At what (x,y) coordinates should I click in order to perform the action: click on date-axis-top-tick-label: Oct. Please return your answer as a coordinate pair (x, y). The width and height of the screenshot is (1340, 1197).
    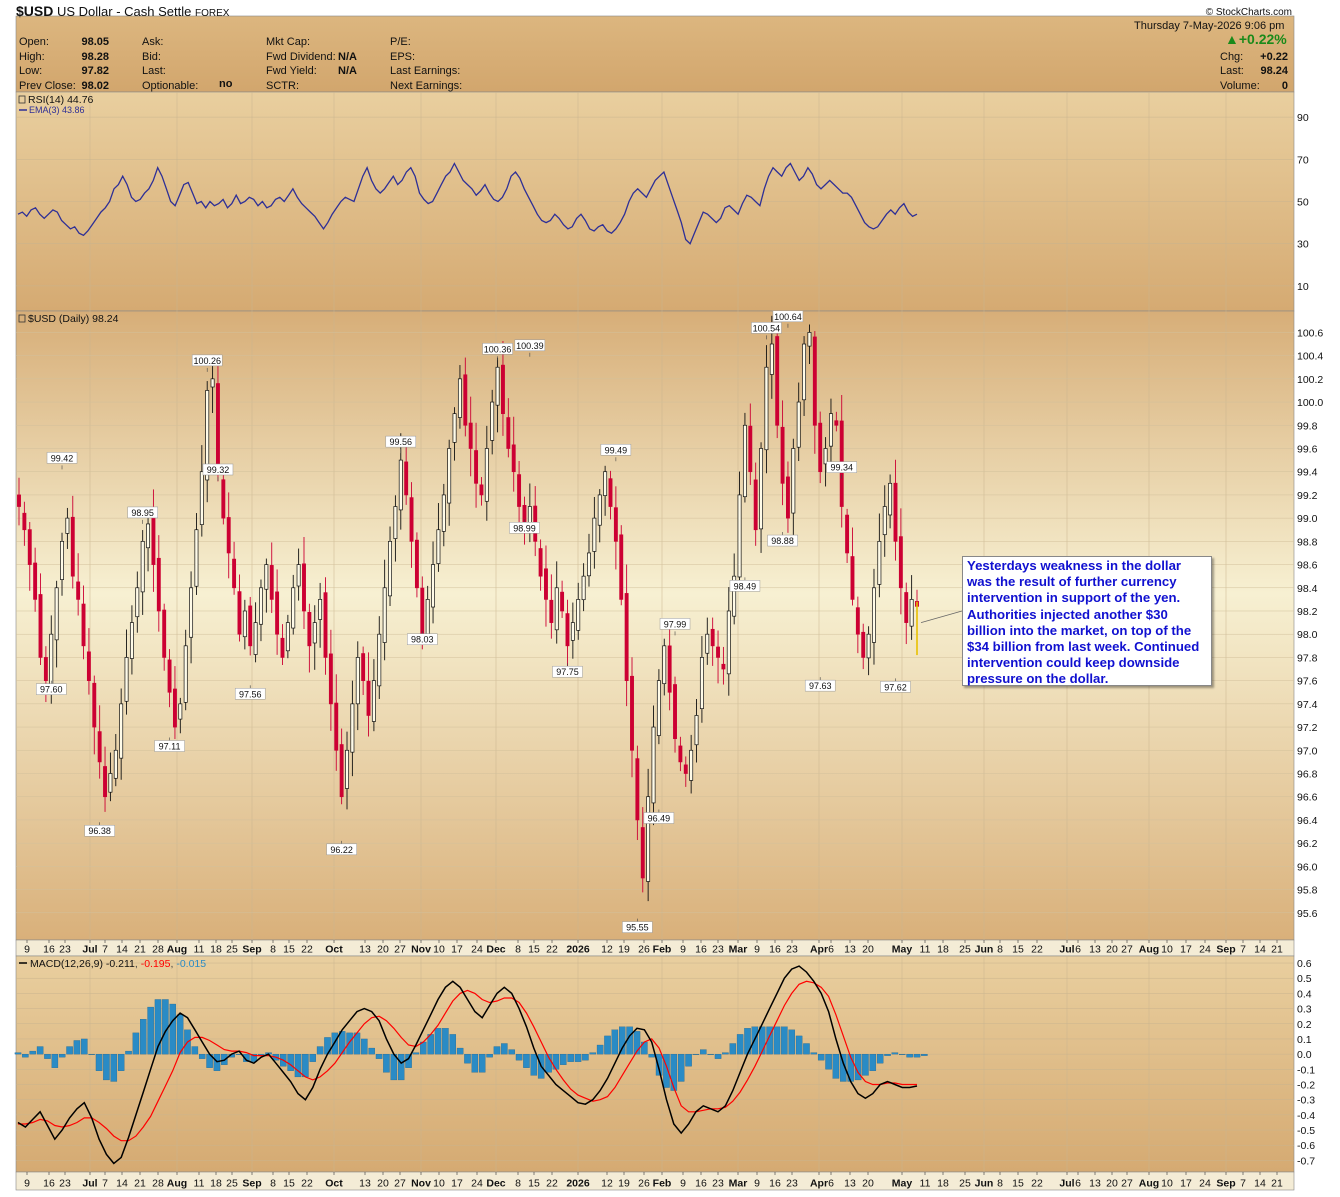
    Looking at the image, I should click on (334, 950).